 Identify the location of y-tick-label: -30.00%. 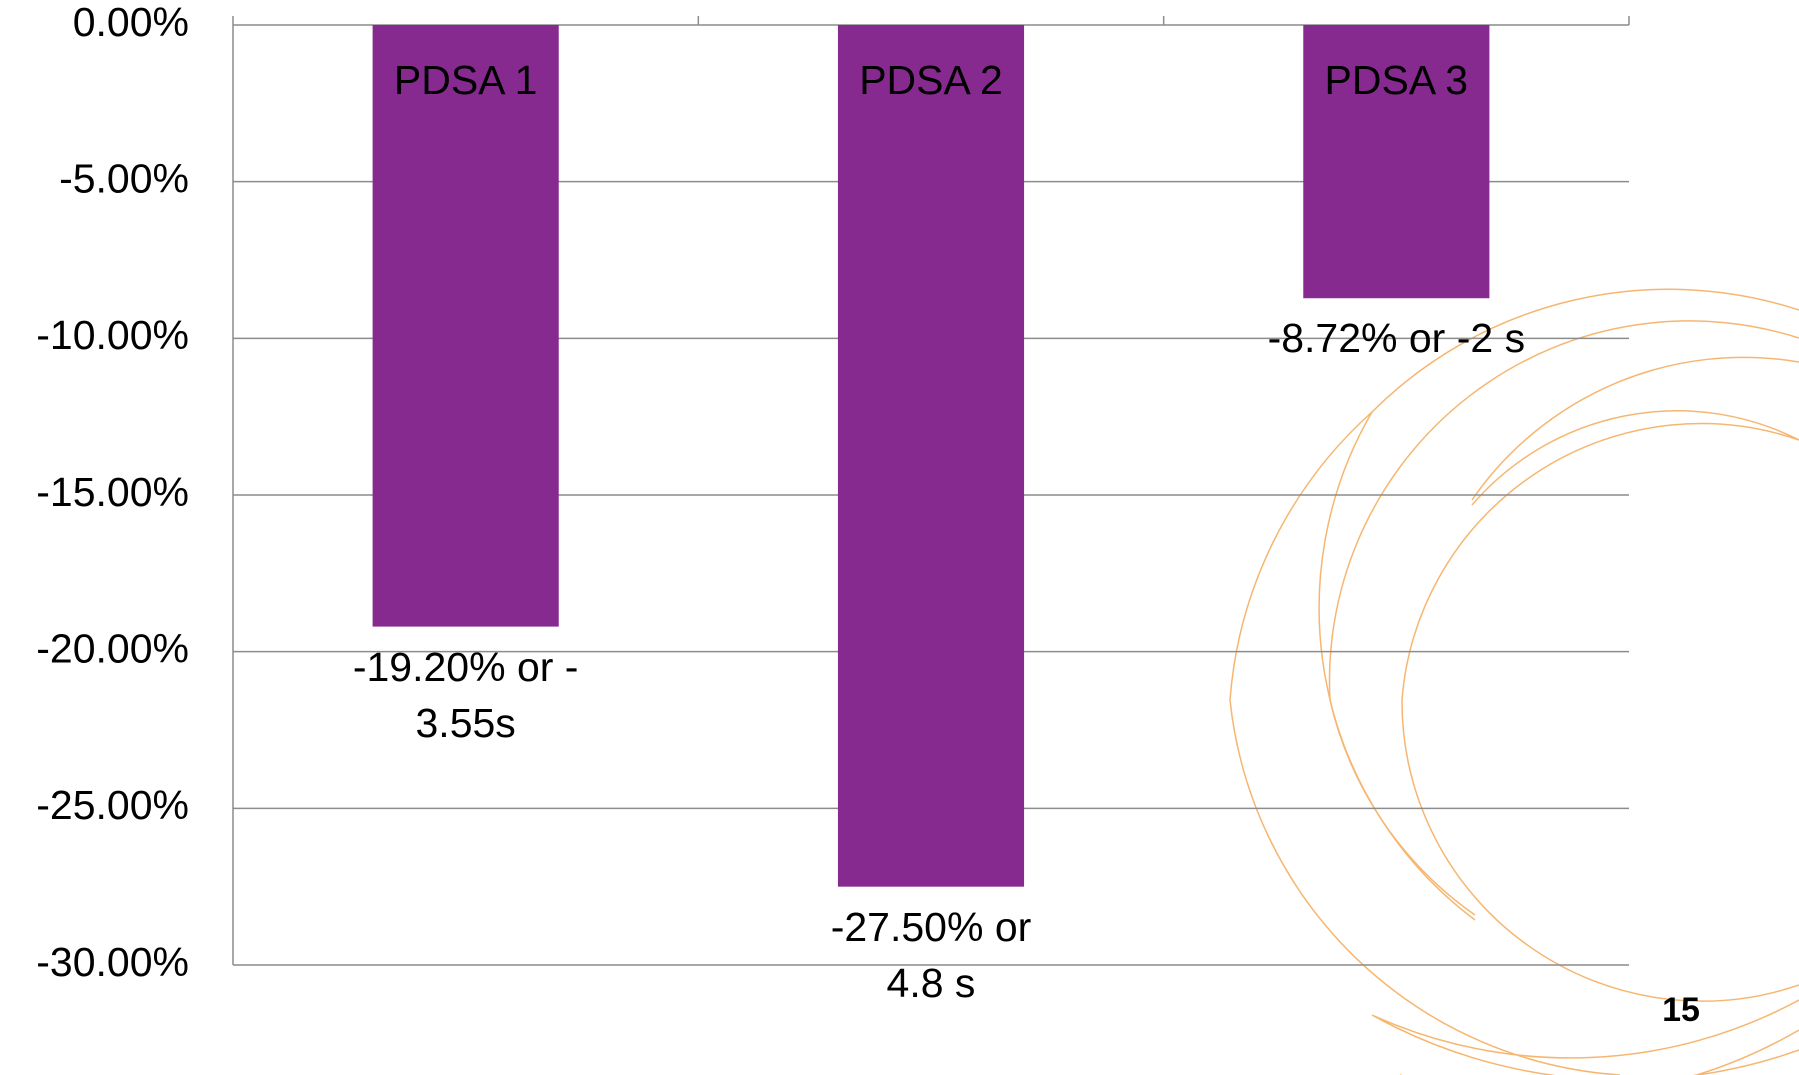
(112, 962).